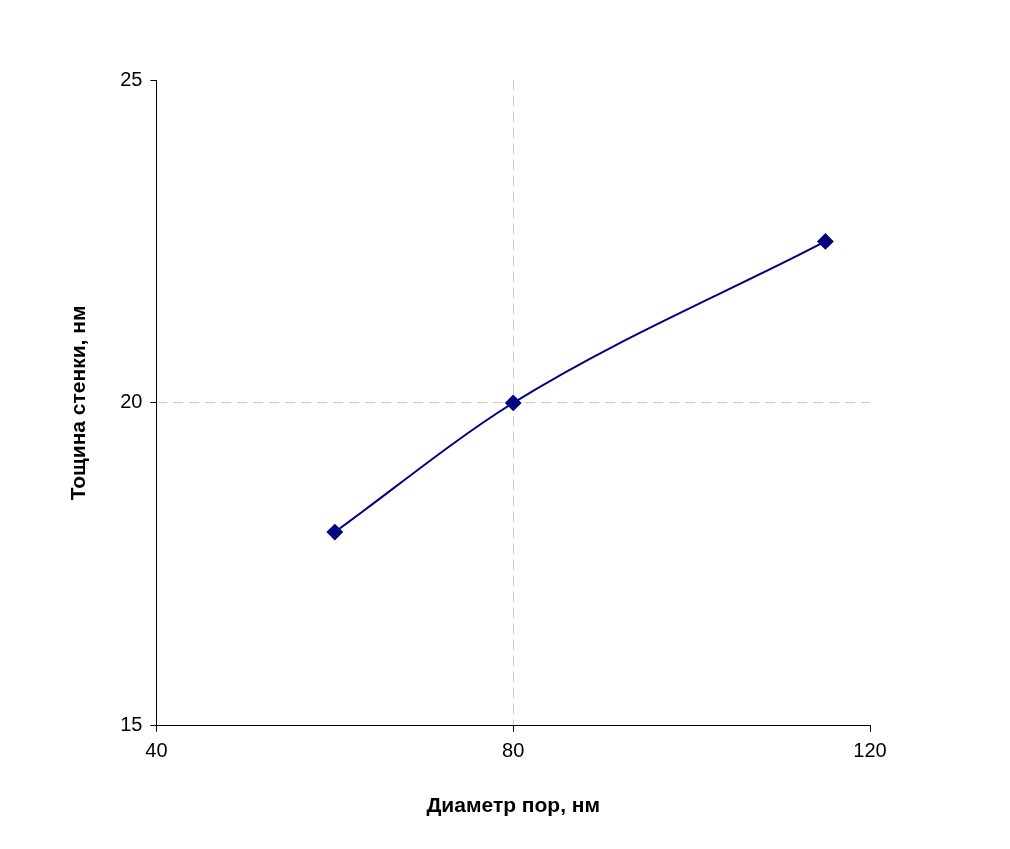 The image size is (1010, 849). What do you see at coordinates (513, 805) in the screenshot?
I see `x-axis-title: Диаметр пор, нм` at bounding box center [513, 805].